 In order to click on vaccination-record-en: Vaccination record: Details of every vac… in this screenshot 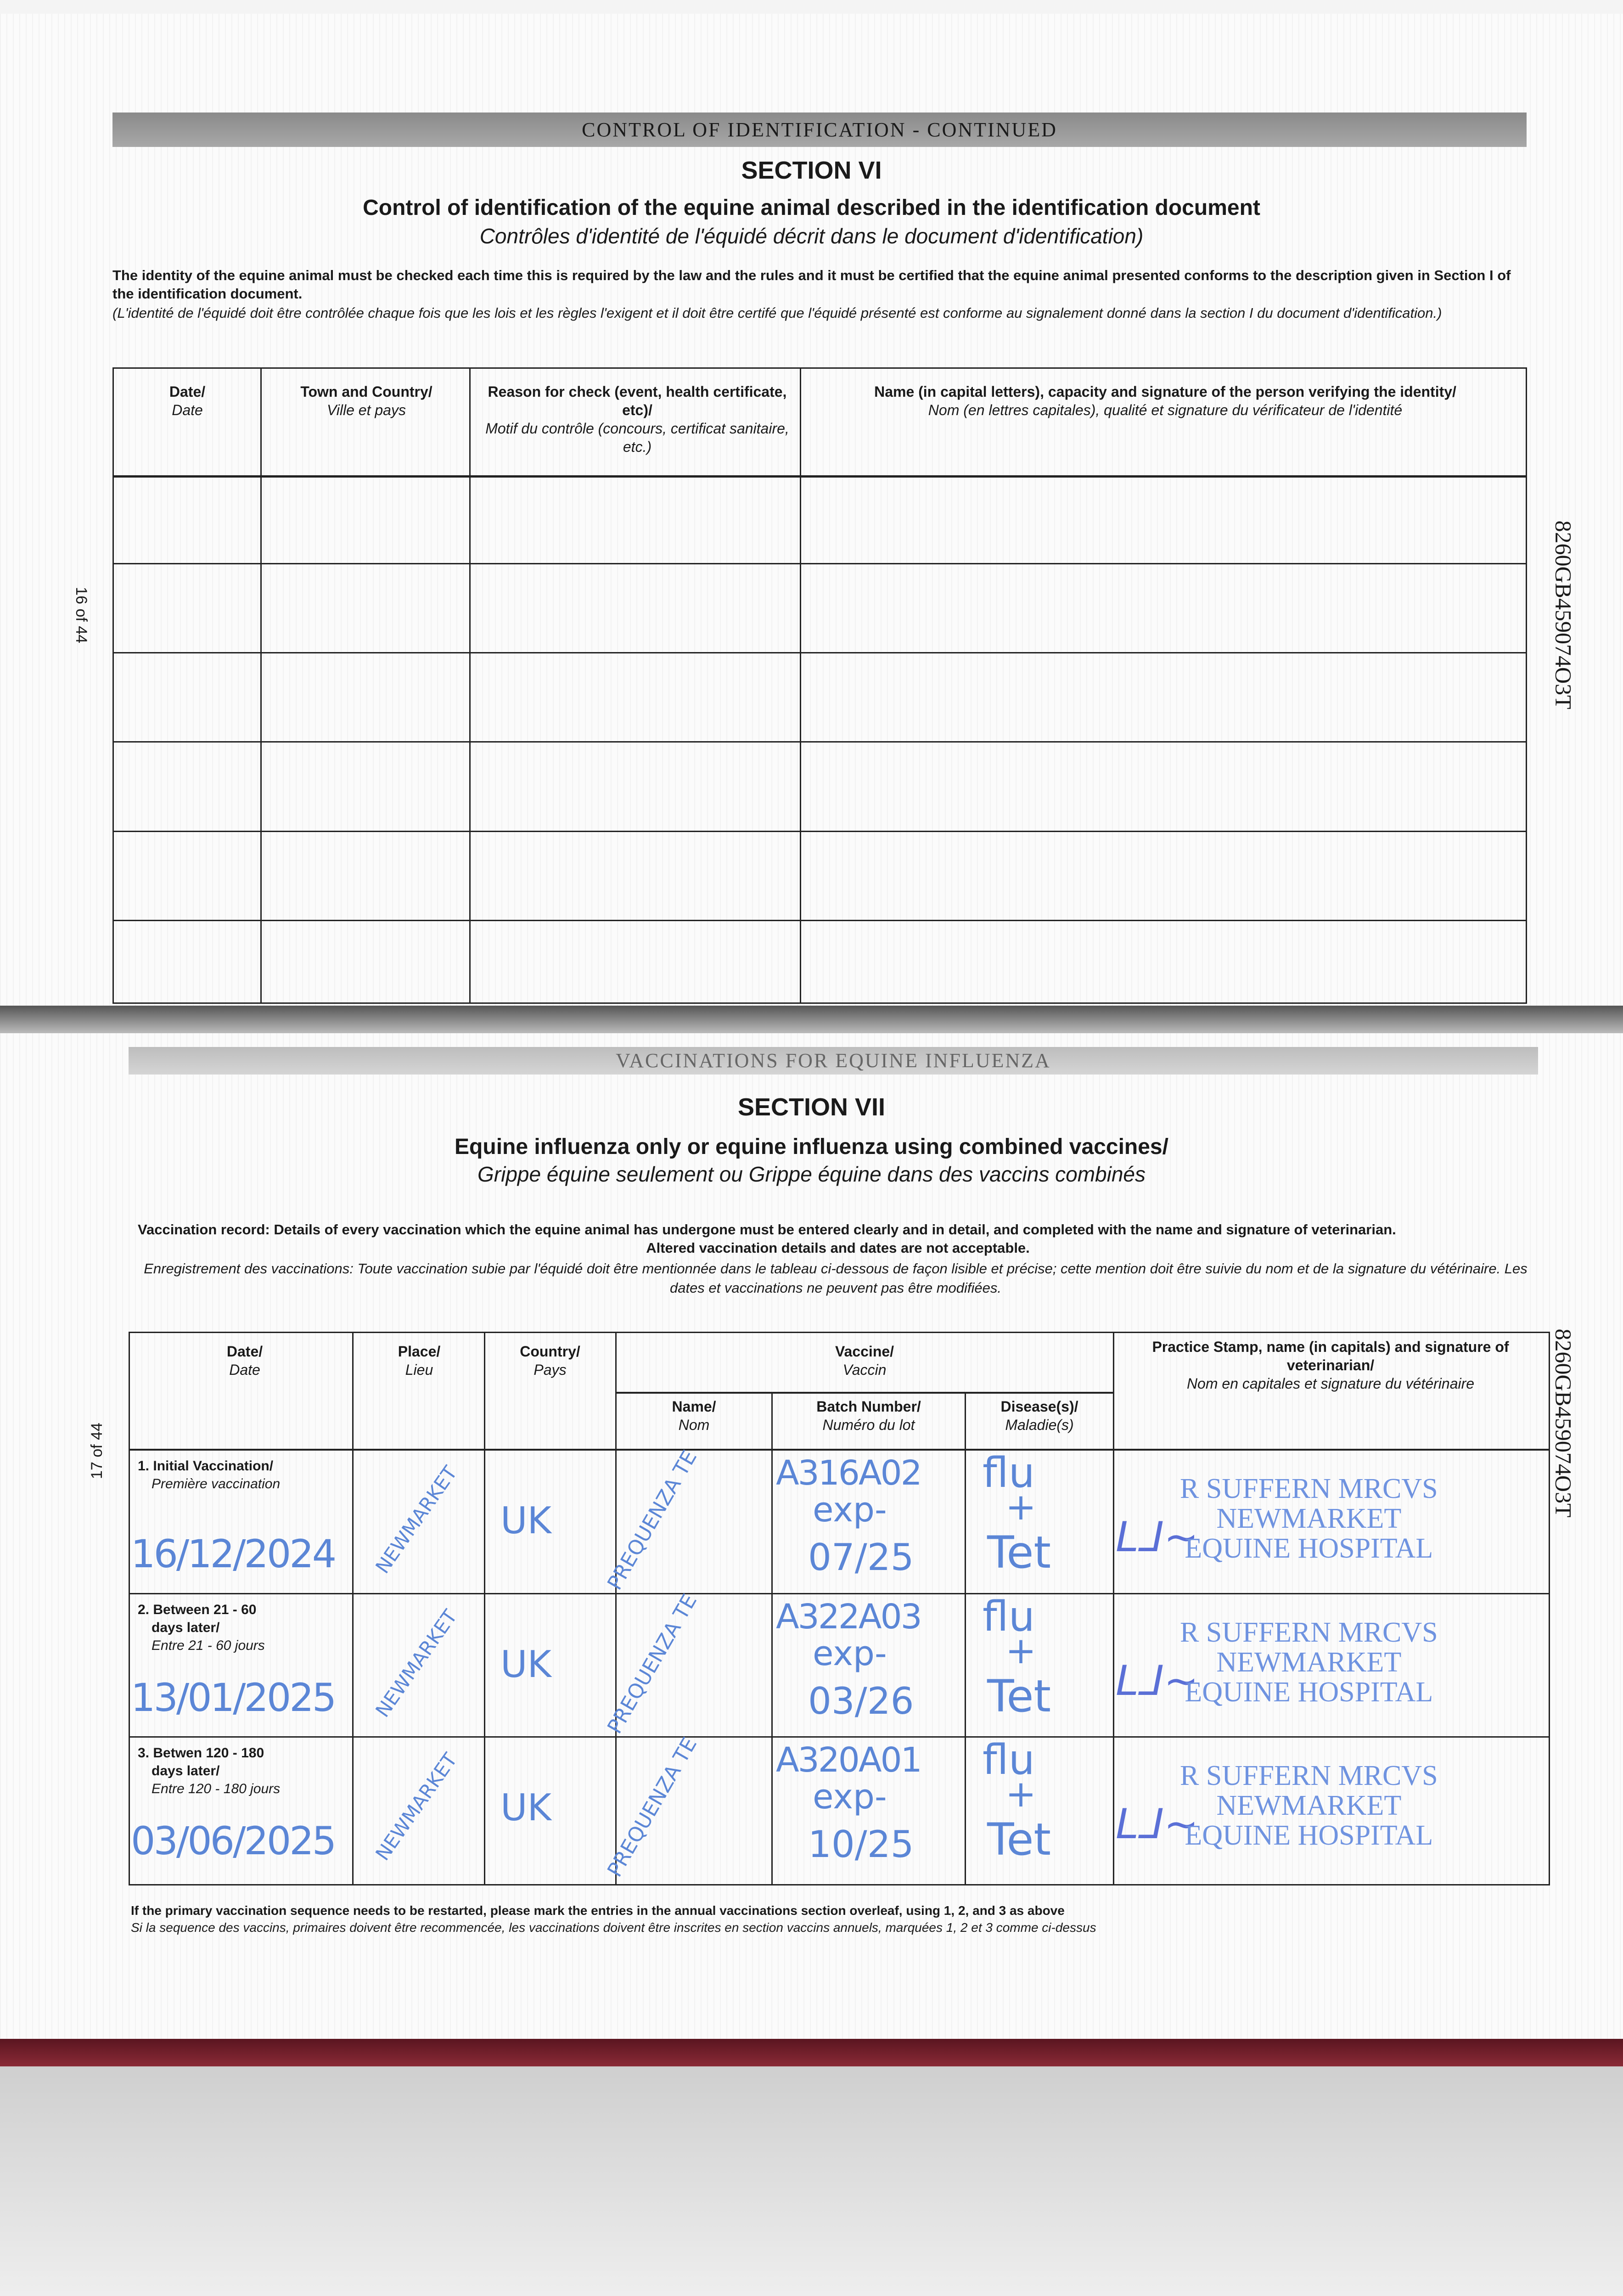, I will do `click(767, 1230)`.